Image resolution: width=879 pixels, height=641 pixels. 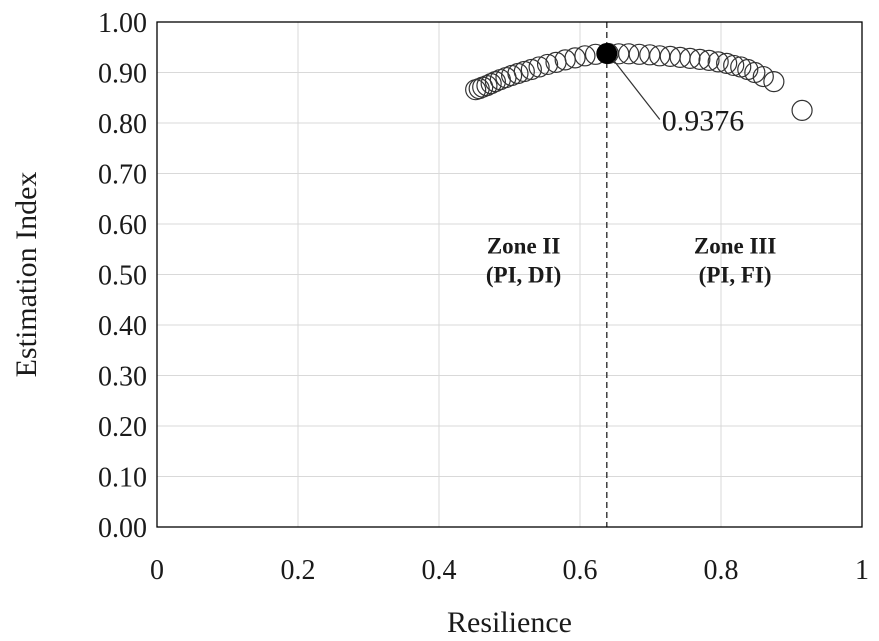 What do you see at coordinates (122, 23) in the screenshot?
I see `y-tick-label: 1.00` at bounding box center [122, 23].